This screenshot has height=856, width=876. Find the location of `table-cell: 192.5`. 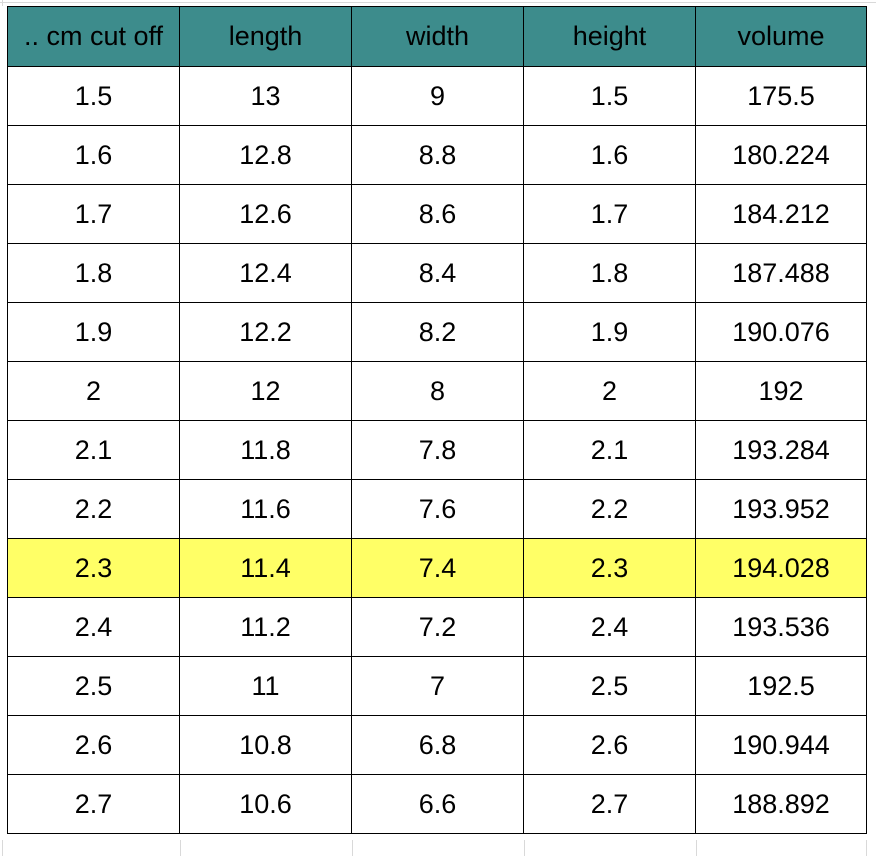

table-cell: 192.5 is located at coordinates (781, 686).